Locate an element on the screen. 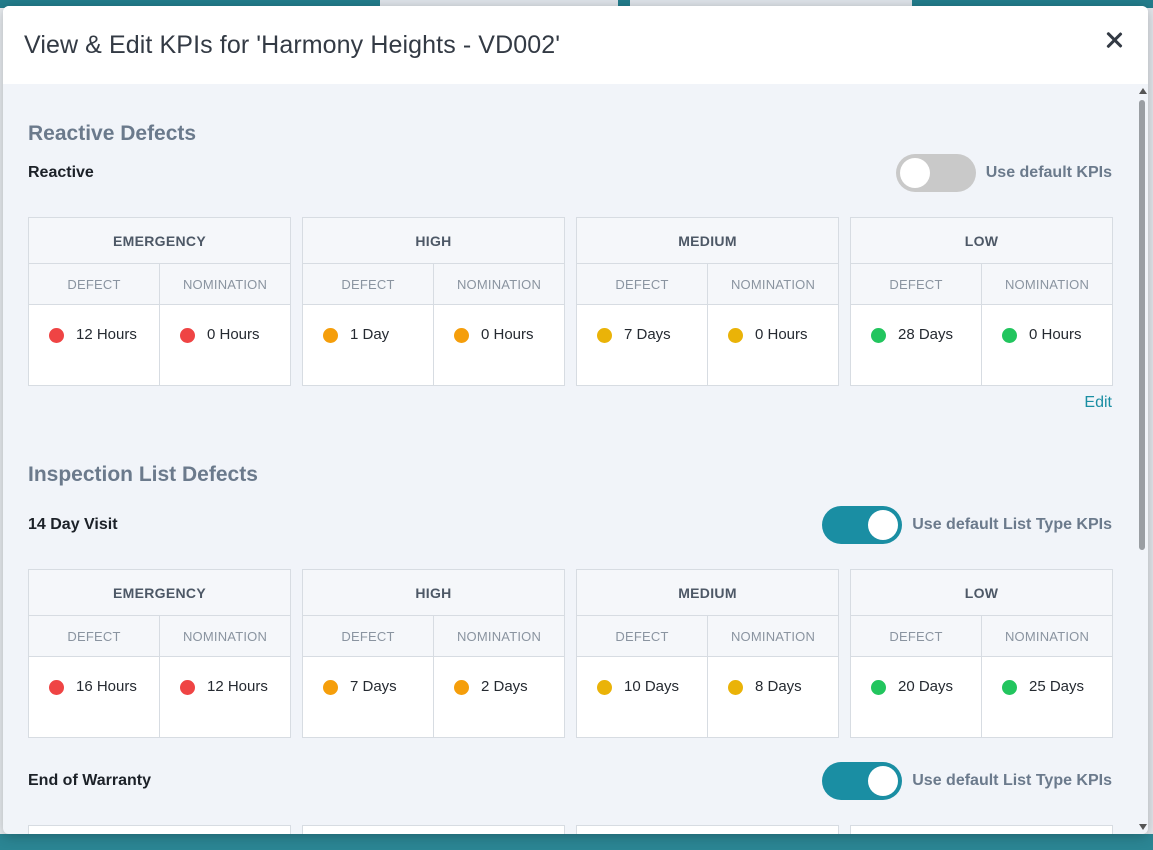 The width and height of the screenshot is (1153, 850). section-title-reactive: Reactive Defects is located at coordinates (112, 133).